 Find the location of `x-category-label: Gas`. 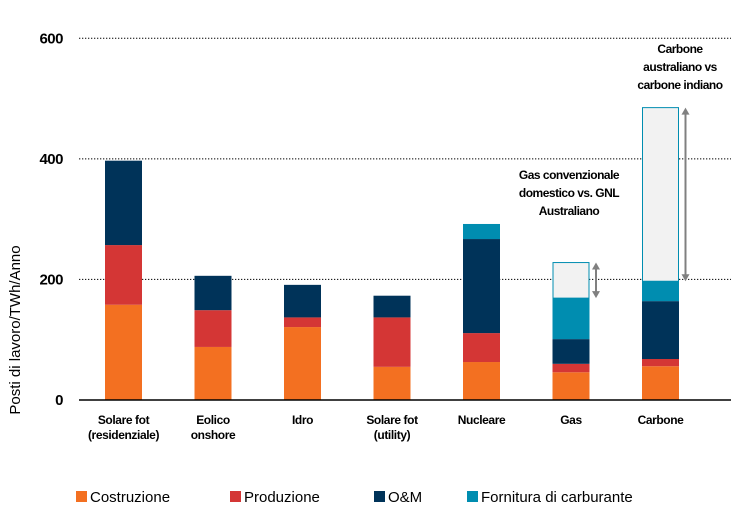

x-category-label: Gas is located at coordinates (571, 420).